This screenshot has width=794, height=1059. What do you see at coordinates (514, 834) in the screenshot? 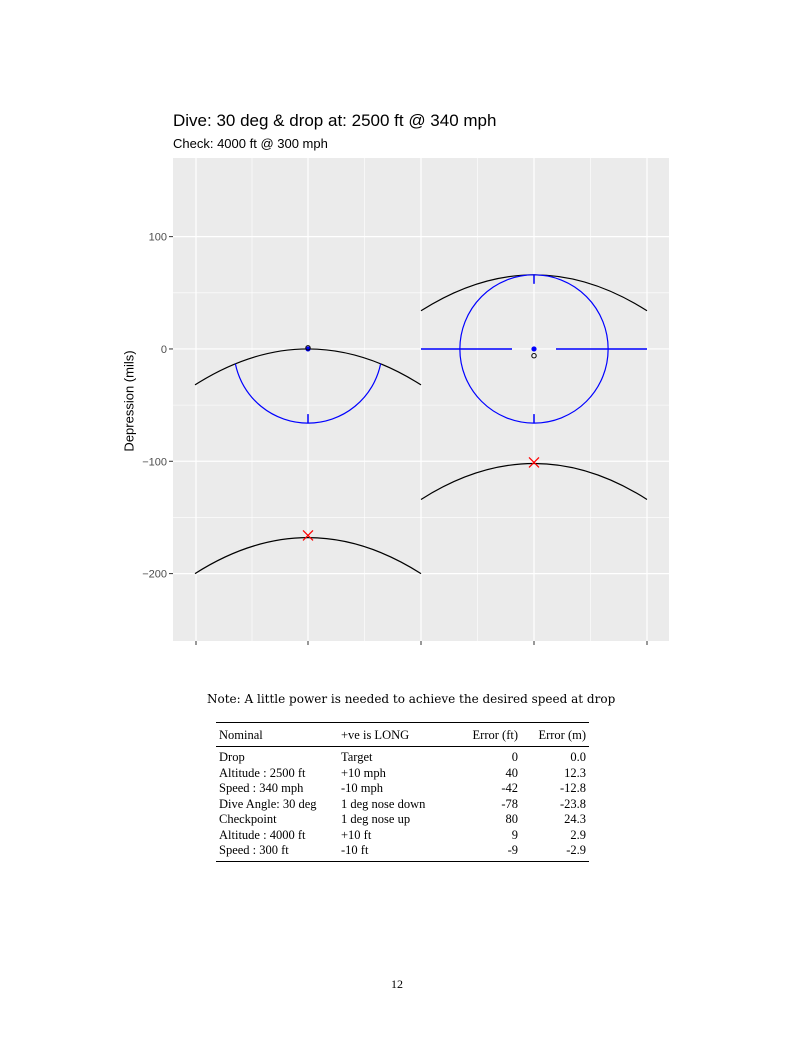
I see `table-cell: 9` at bounding box center [514, 834].